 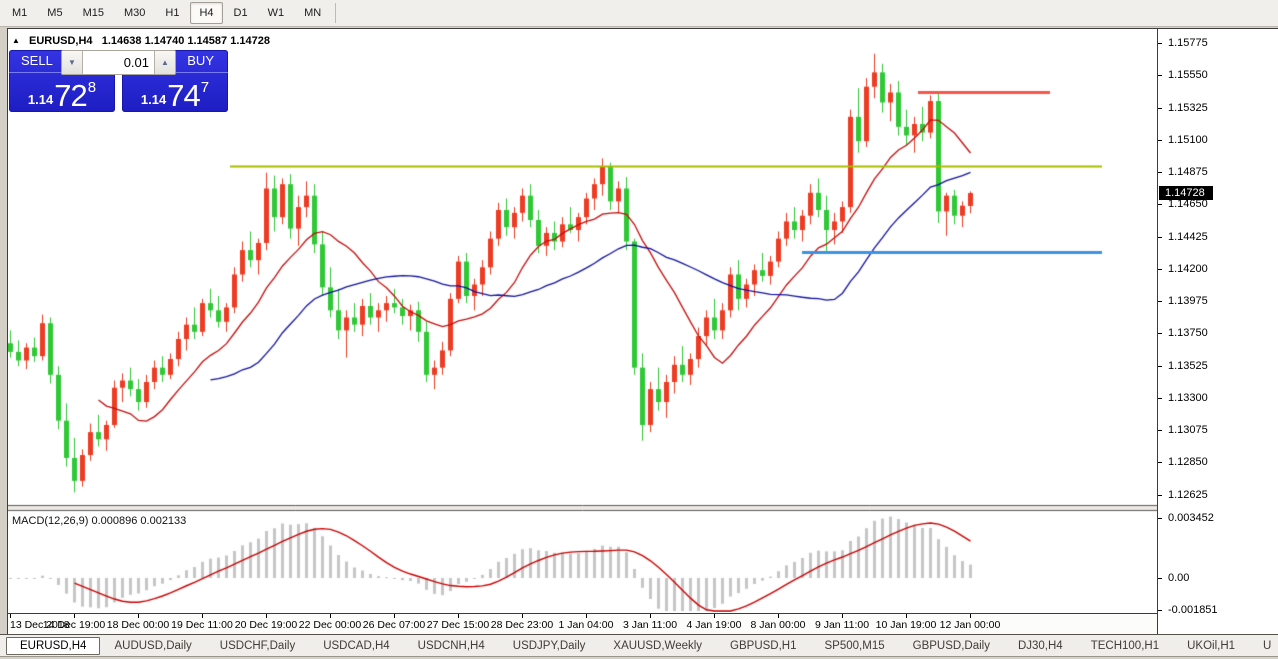 I want to click on price-axis-label: 1.15550, so click(x=1188, y=75).